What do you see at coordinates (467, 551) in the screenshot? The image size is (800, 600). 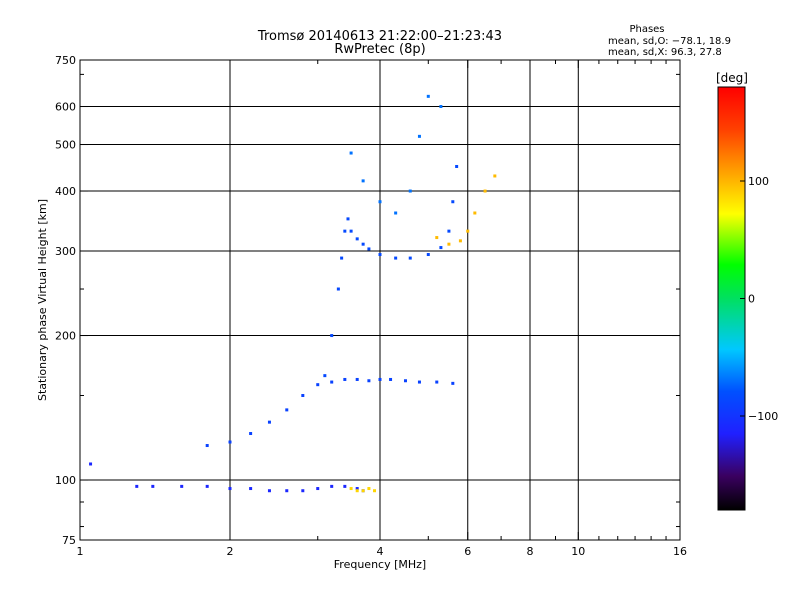 I see `x-tick-label: 6` at bounding box center [467, 551].